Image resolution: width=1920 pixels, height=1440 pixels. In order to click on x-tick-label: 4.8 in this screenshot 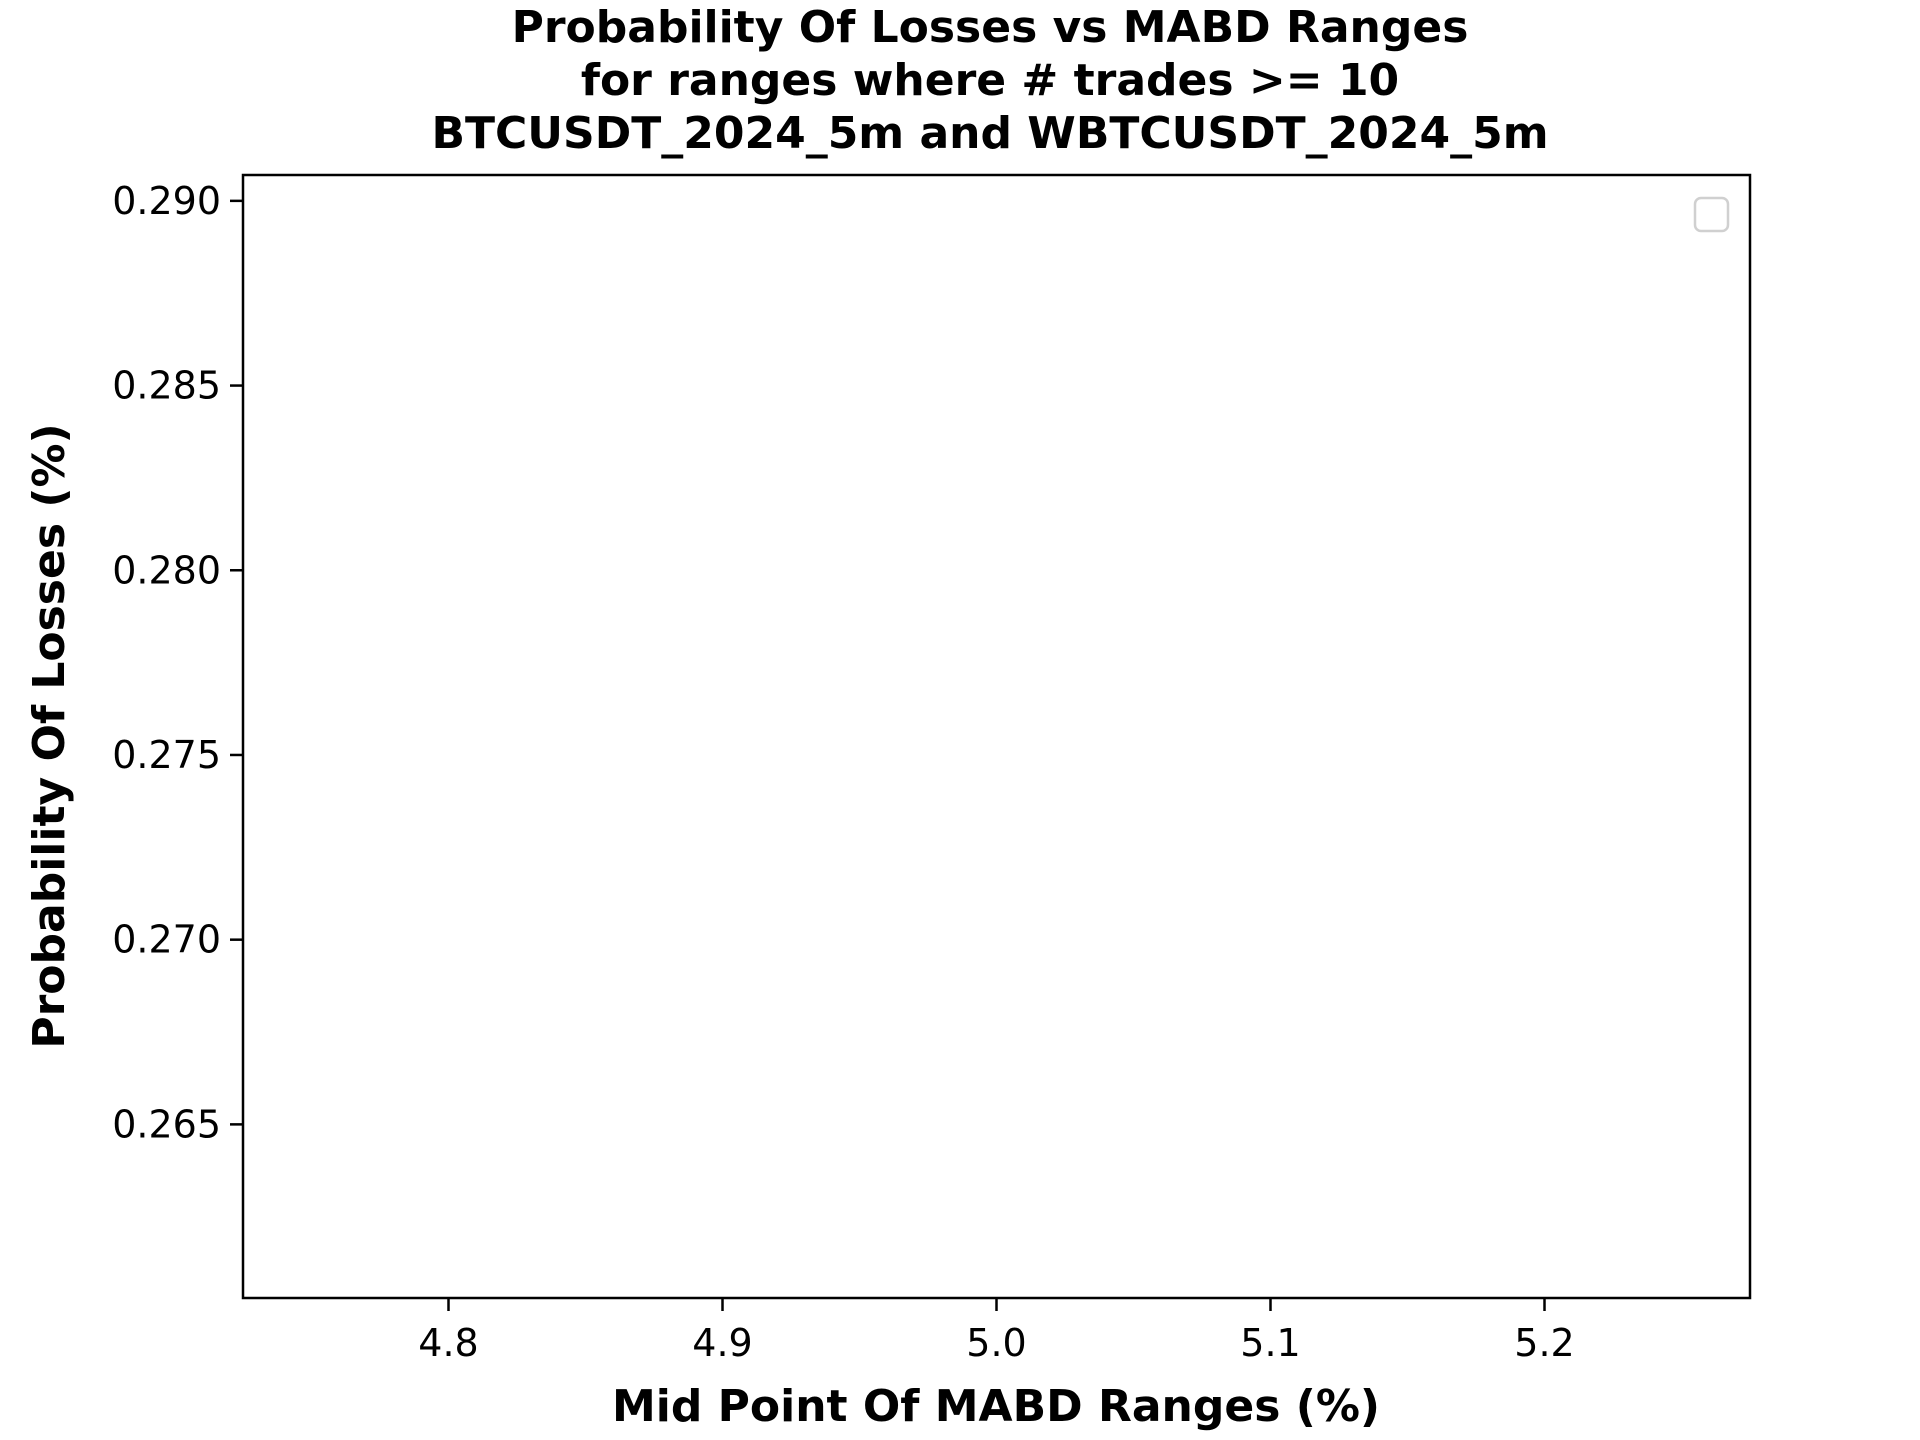, I will do `click(448, 1343)`.